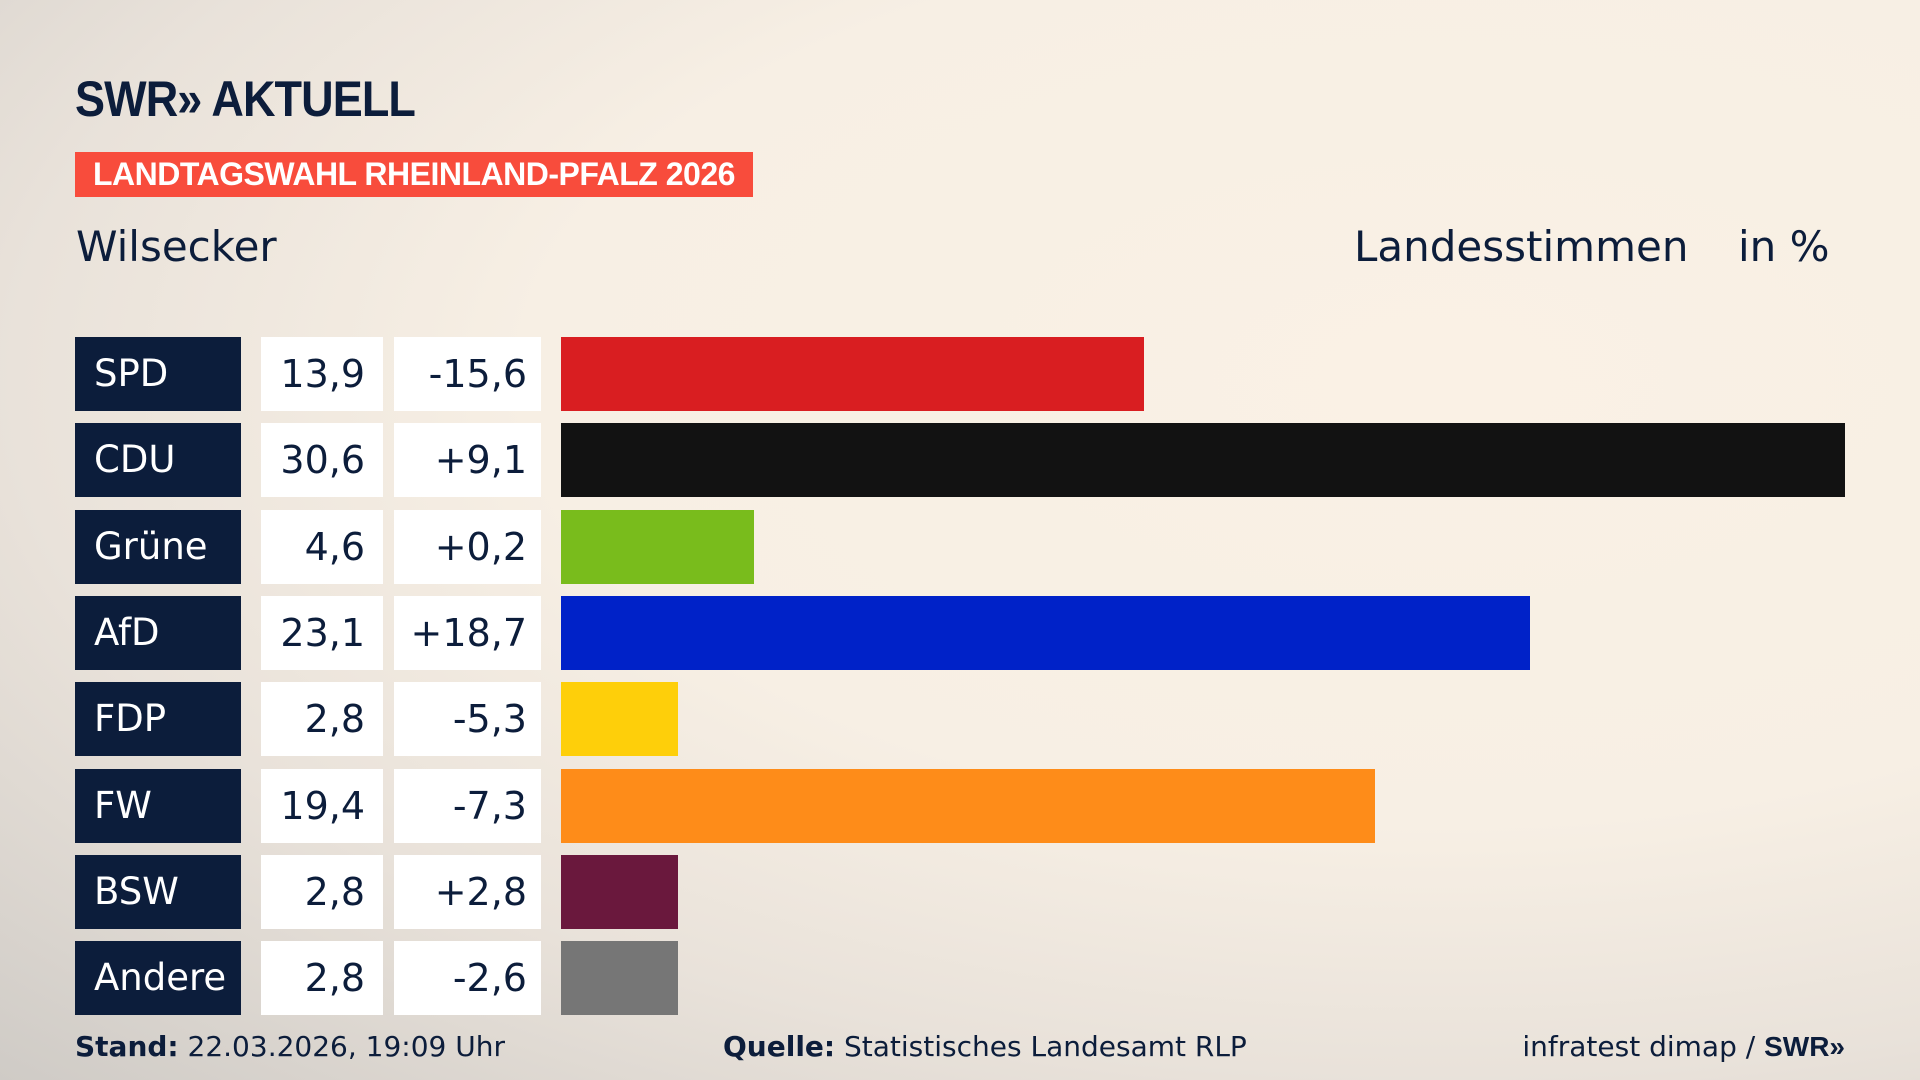 The width and height of the screenshot is (1920, 1080). Describe the element at coordinates (960, 546) in the screenshot. I see `chart-row: Grüne 4,6 +0,2` at that location.